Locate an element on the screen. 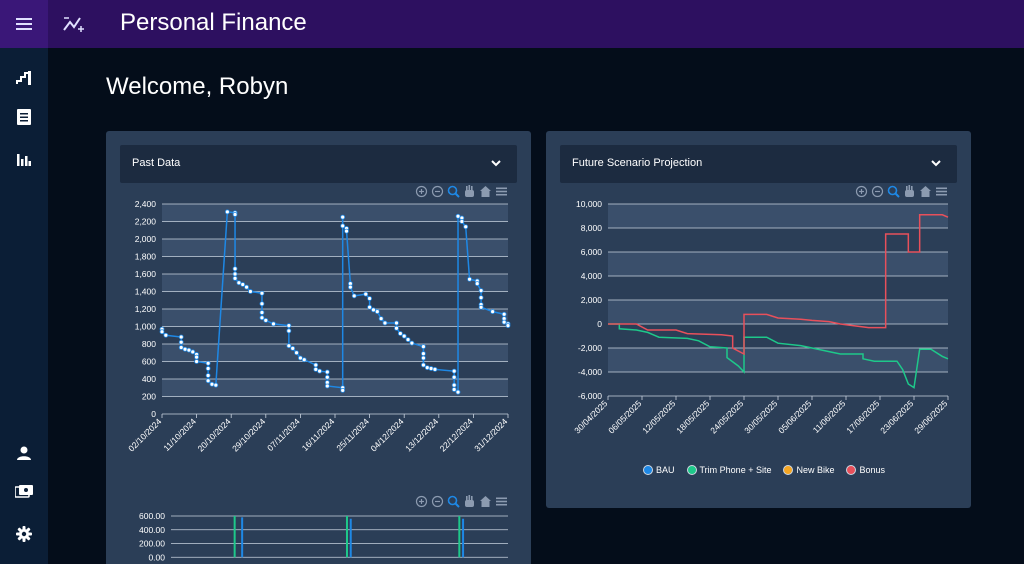 This screenshot has width=1024, height=564. legend-item: Bonus is located at coordinates (865, 470).